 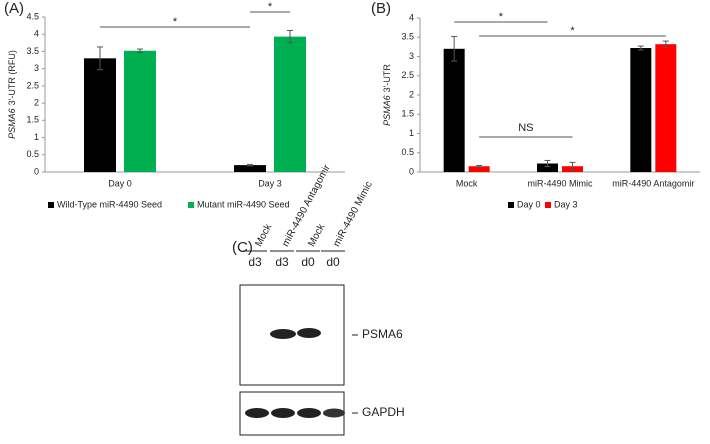 What do you see at coordinates (12, 77) in the screenshot?
I see `y-axis-label-text: 3'-UTR (RFU)` at bounding box center [12, 77].